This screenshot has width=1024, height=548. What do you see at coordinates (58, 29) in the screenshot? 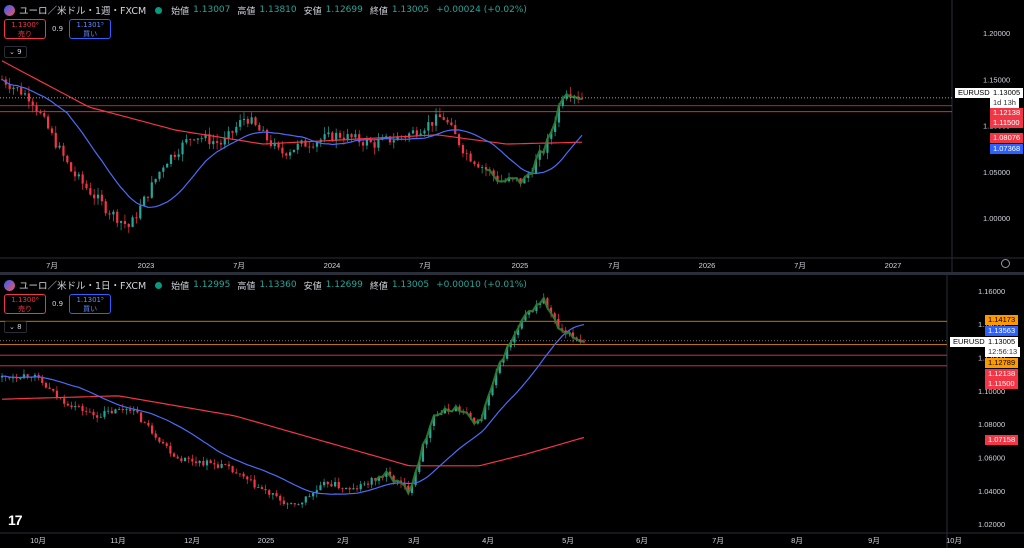
I see `spread-value: 0.9` at bounding box center [58, 29].